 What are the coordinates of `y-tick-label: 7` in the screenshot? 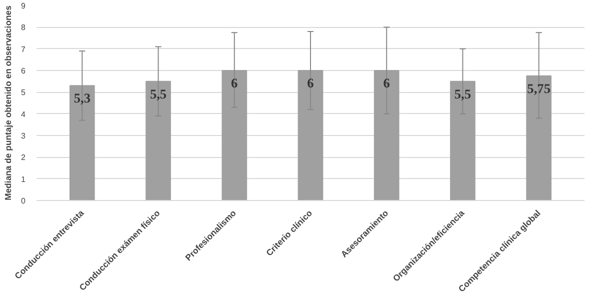 It's located at (23, 49).